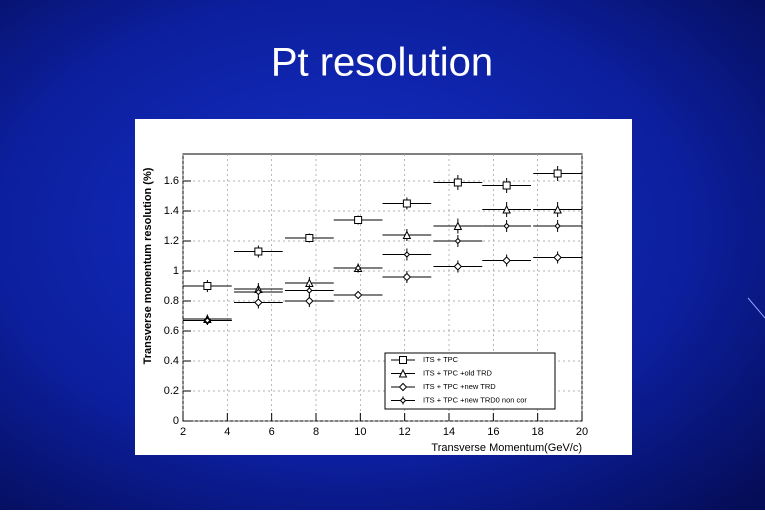 The height and width of the screenshot is (515, 765). What do you see at coordinates (227, 432) in the screenshot?
I see `x-tick-label: 4` at bounding box center [227, 432].